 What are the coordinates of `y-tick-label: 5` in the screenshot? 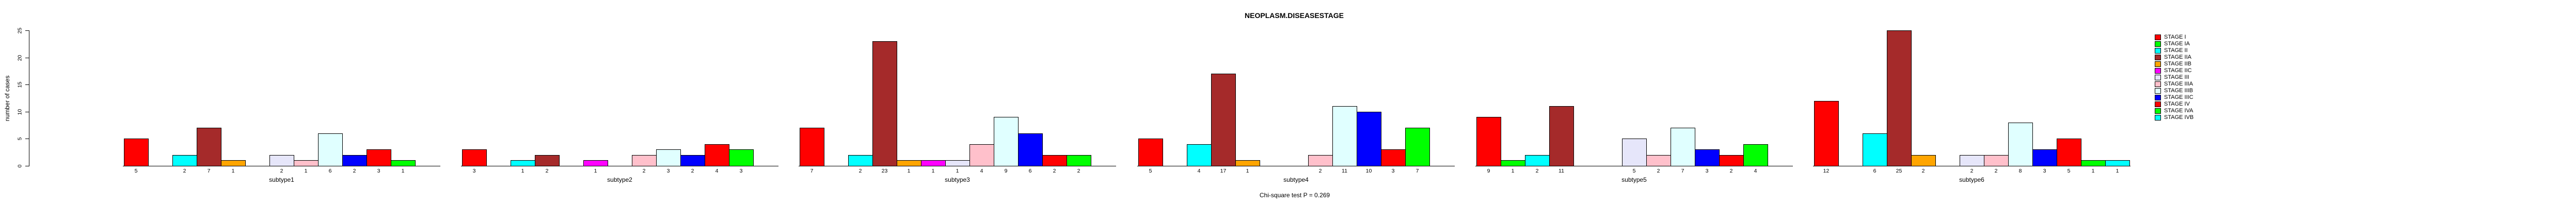 It's located at (20, 139).